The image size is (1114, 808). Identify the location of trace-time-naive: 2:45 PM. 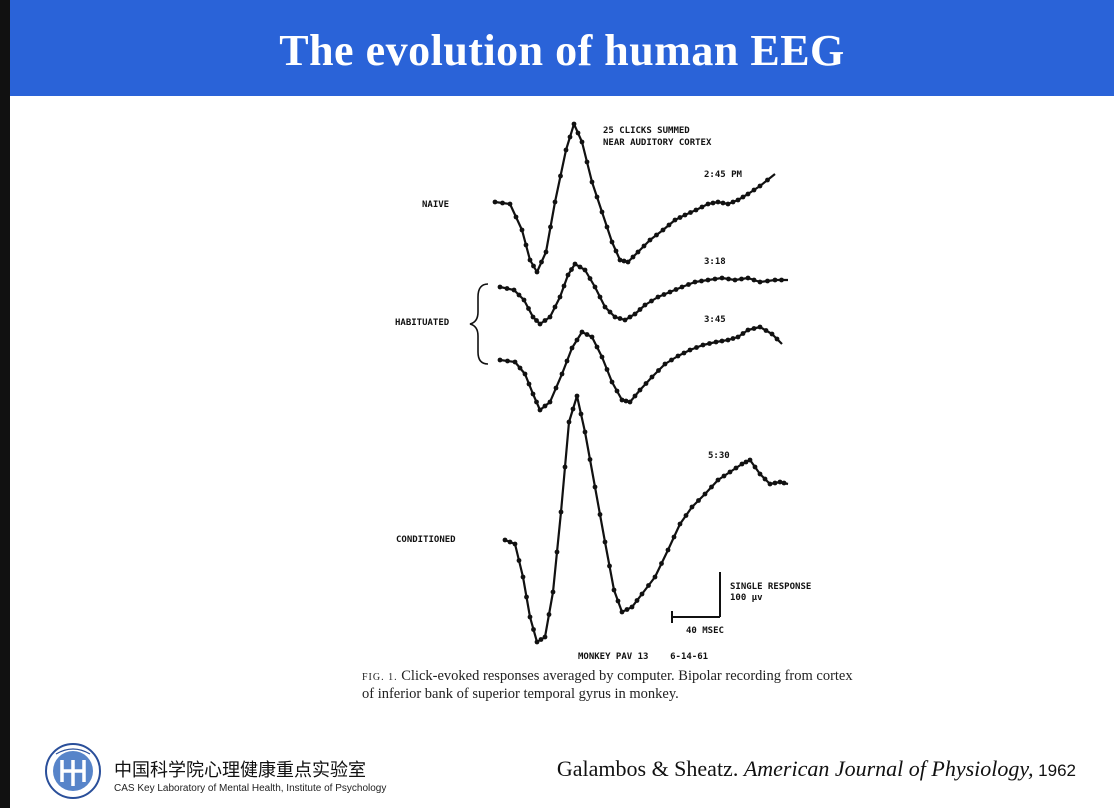
(723, 175).